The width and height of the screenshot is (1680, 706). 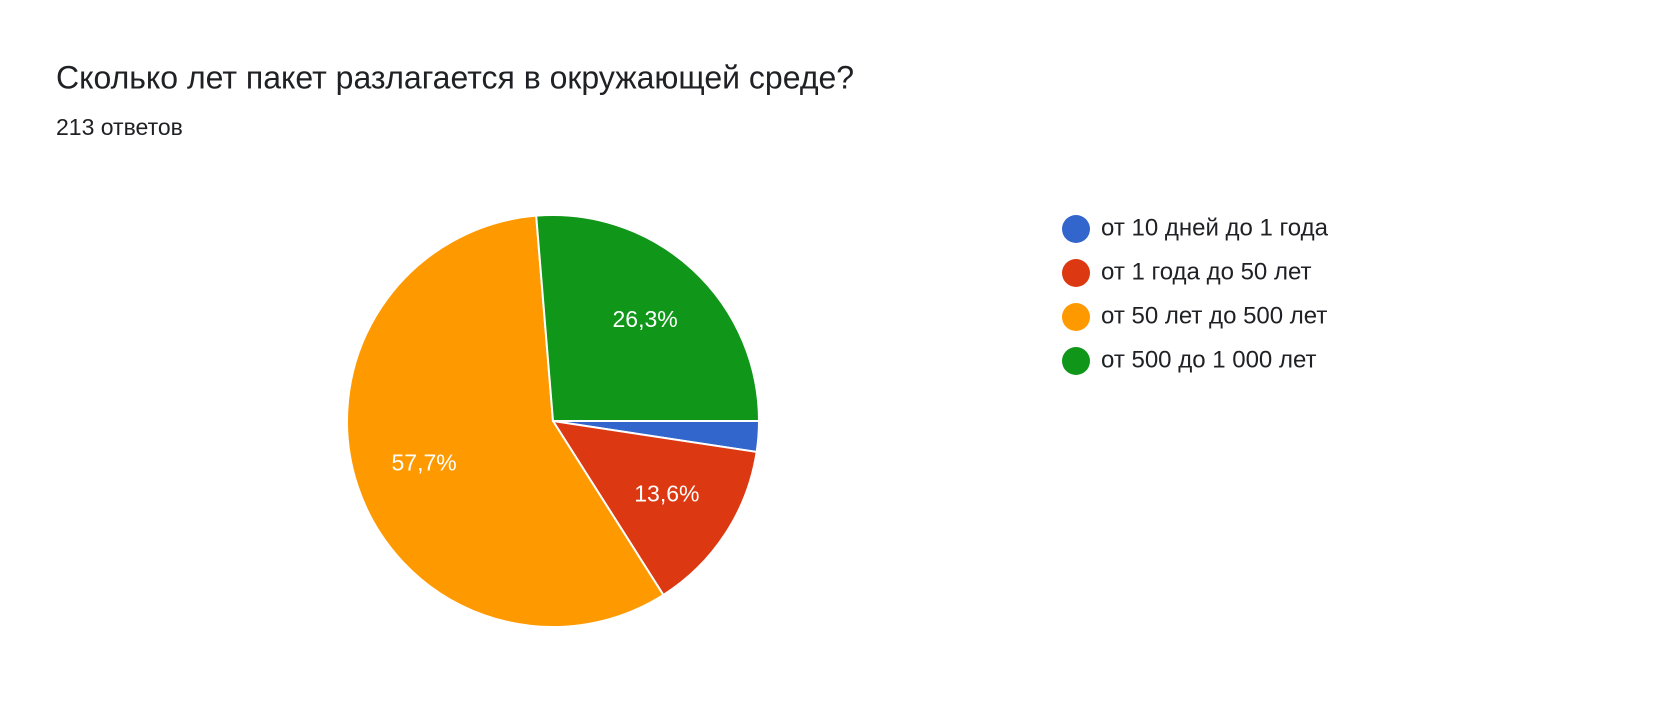 I want to click on legend-label: от 1 года до 50 лет, so click(x=1206, y=271).